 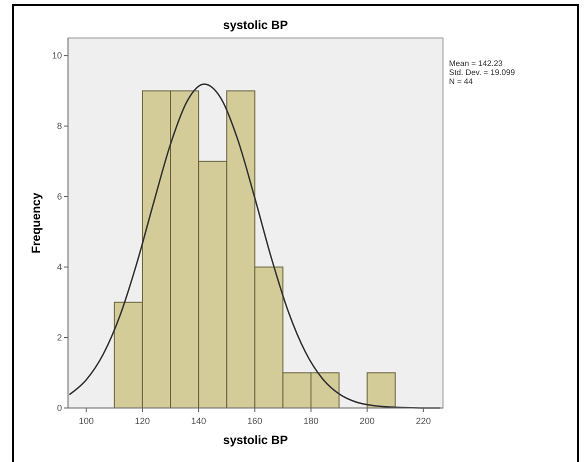 I want to click on x-tick-label: 120, so click(x=142, y=421).